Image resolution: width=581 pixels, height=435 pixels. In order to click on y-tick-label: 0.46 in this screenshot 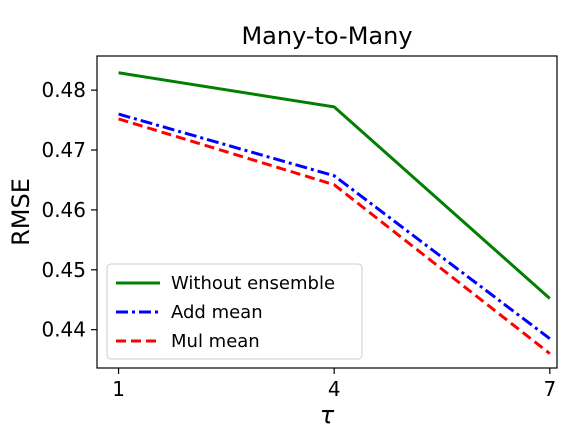, I will do `click(63, 210)`.